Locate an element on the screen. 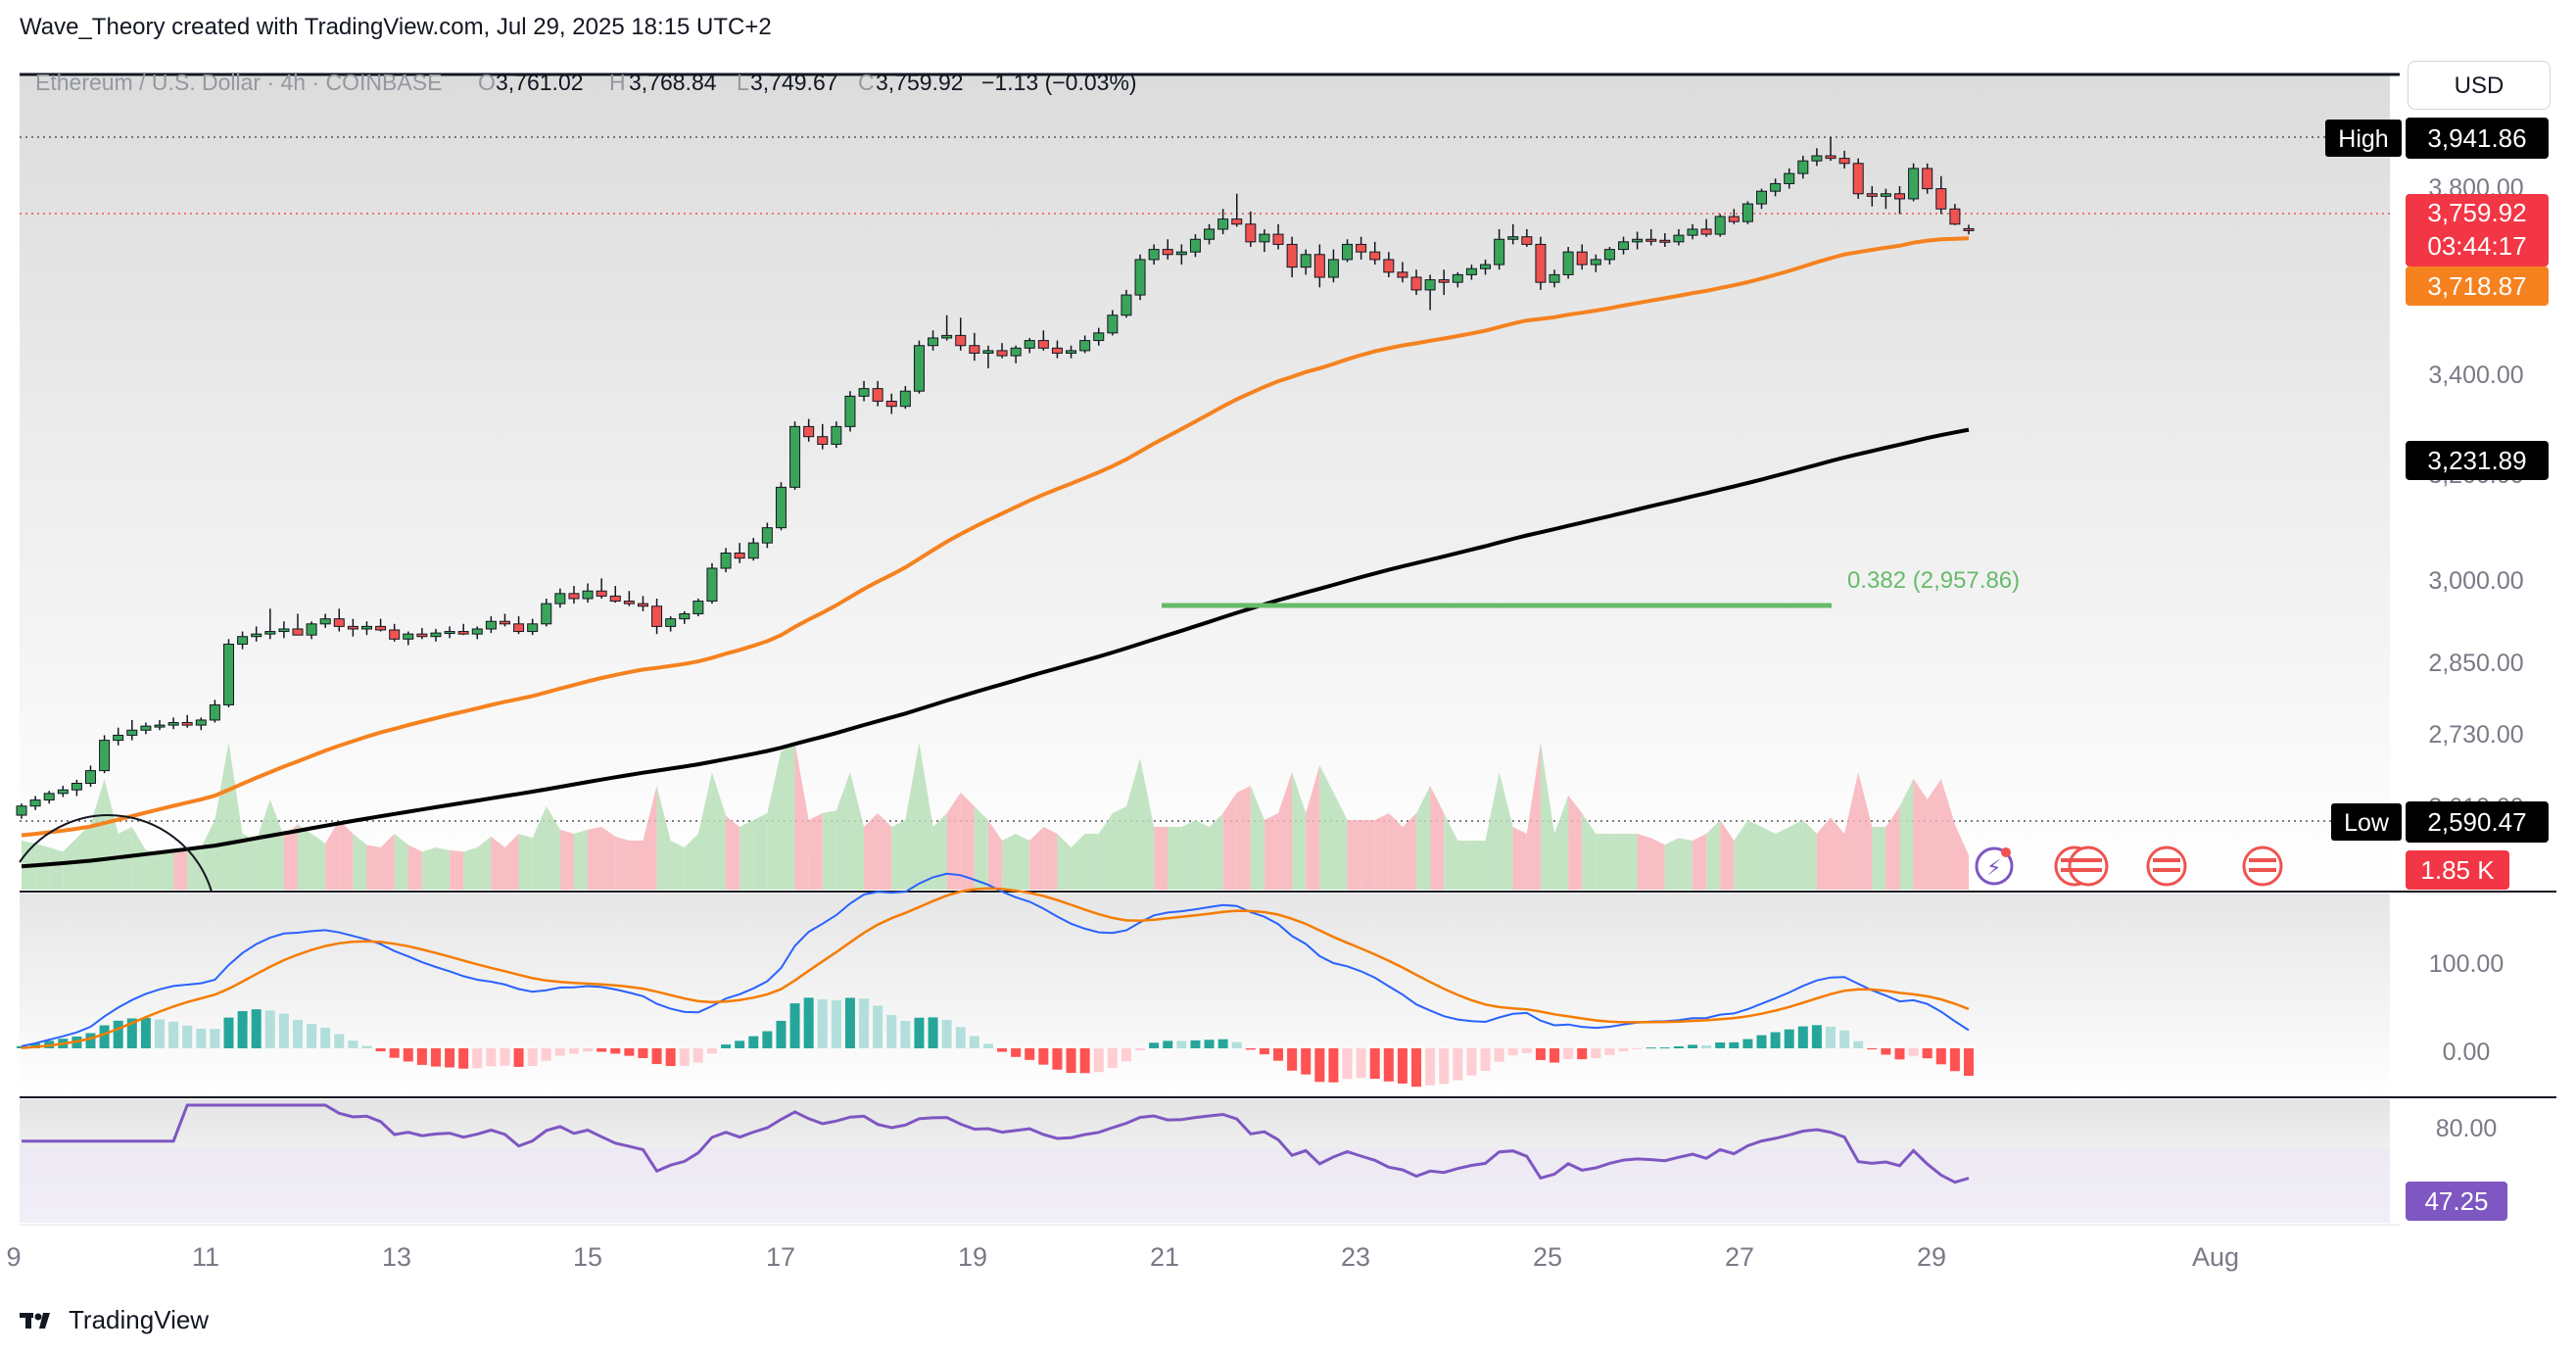 The width and height of the screenshot is (2576, 1354). circle-drawing is located at coordinates (116, 853).